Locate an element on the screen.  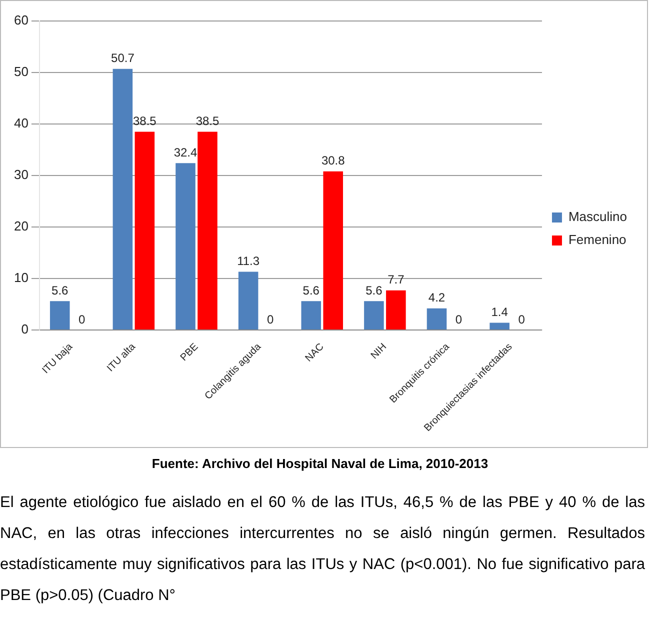
data-label: 4.2 is located at coordinates (437, 297).